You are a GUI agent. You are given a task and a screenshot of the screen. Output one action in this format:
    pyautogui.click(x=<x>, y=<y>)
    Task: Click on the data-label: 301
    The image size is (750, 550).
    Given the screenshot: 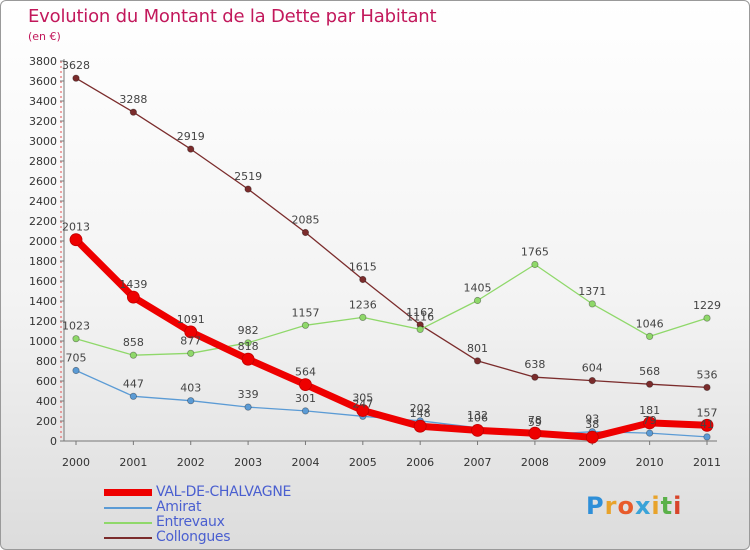 What is the action you would take?
    pyautogui.click(x=305, y=398)
    